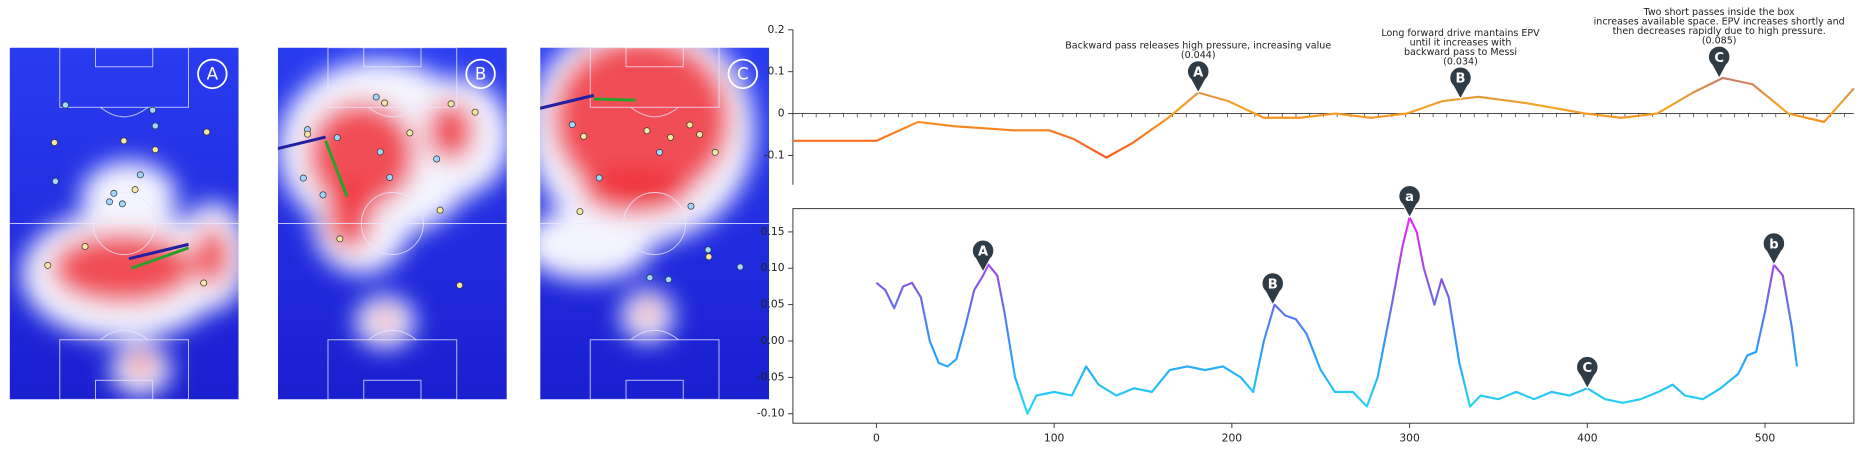  What do you see at coordinates (771, 376) in the screenshot?
I see `y-tick-label: -0.05` at bounding box center [771, 376].